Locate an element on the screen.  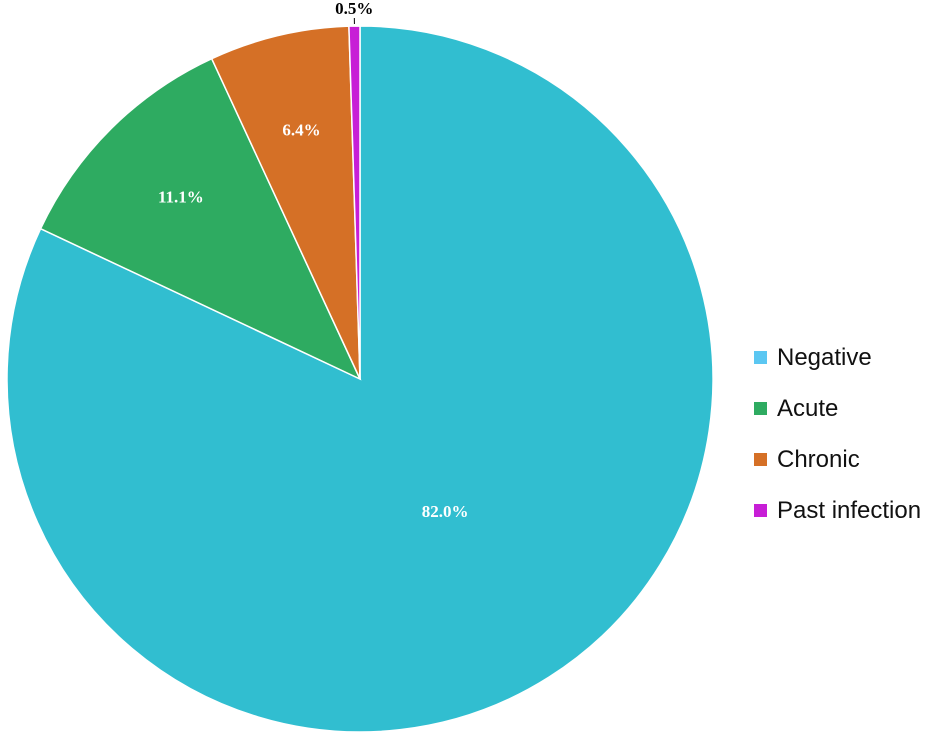
legend-item-past-infection: Past infection is located at coordinates (837, 510).